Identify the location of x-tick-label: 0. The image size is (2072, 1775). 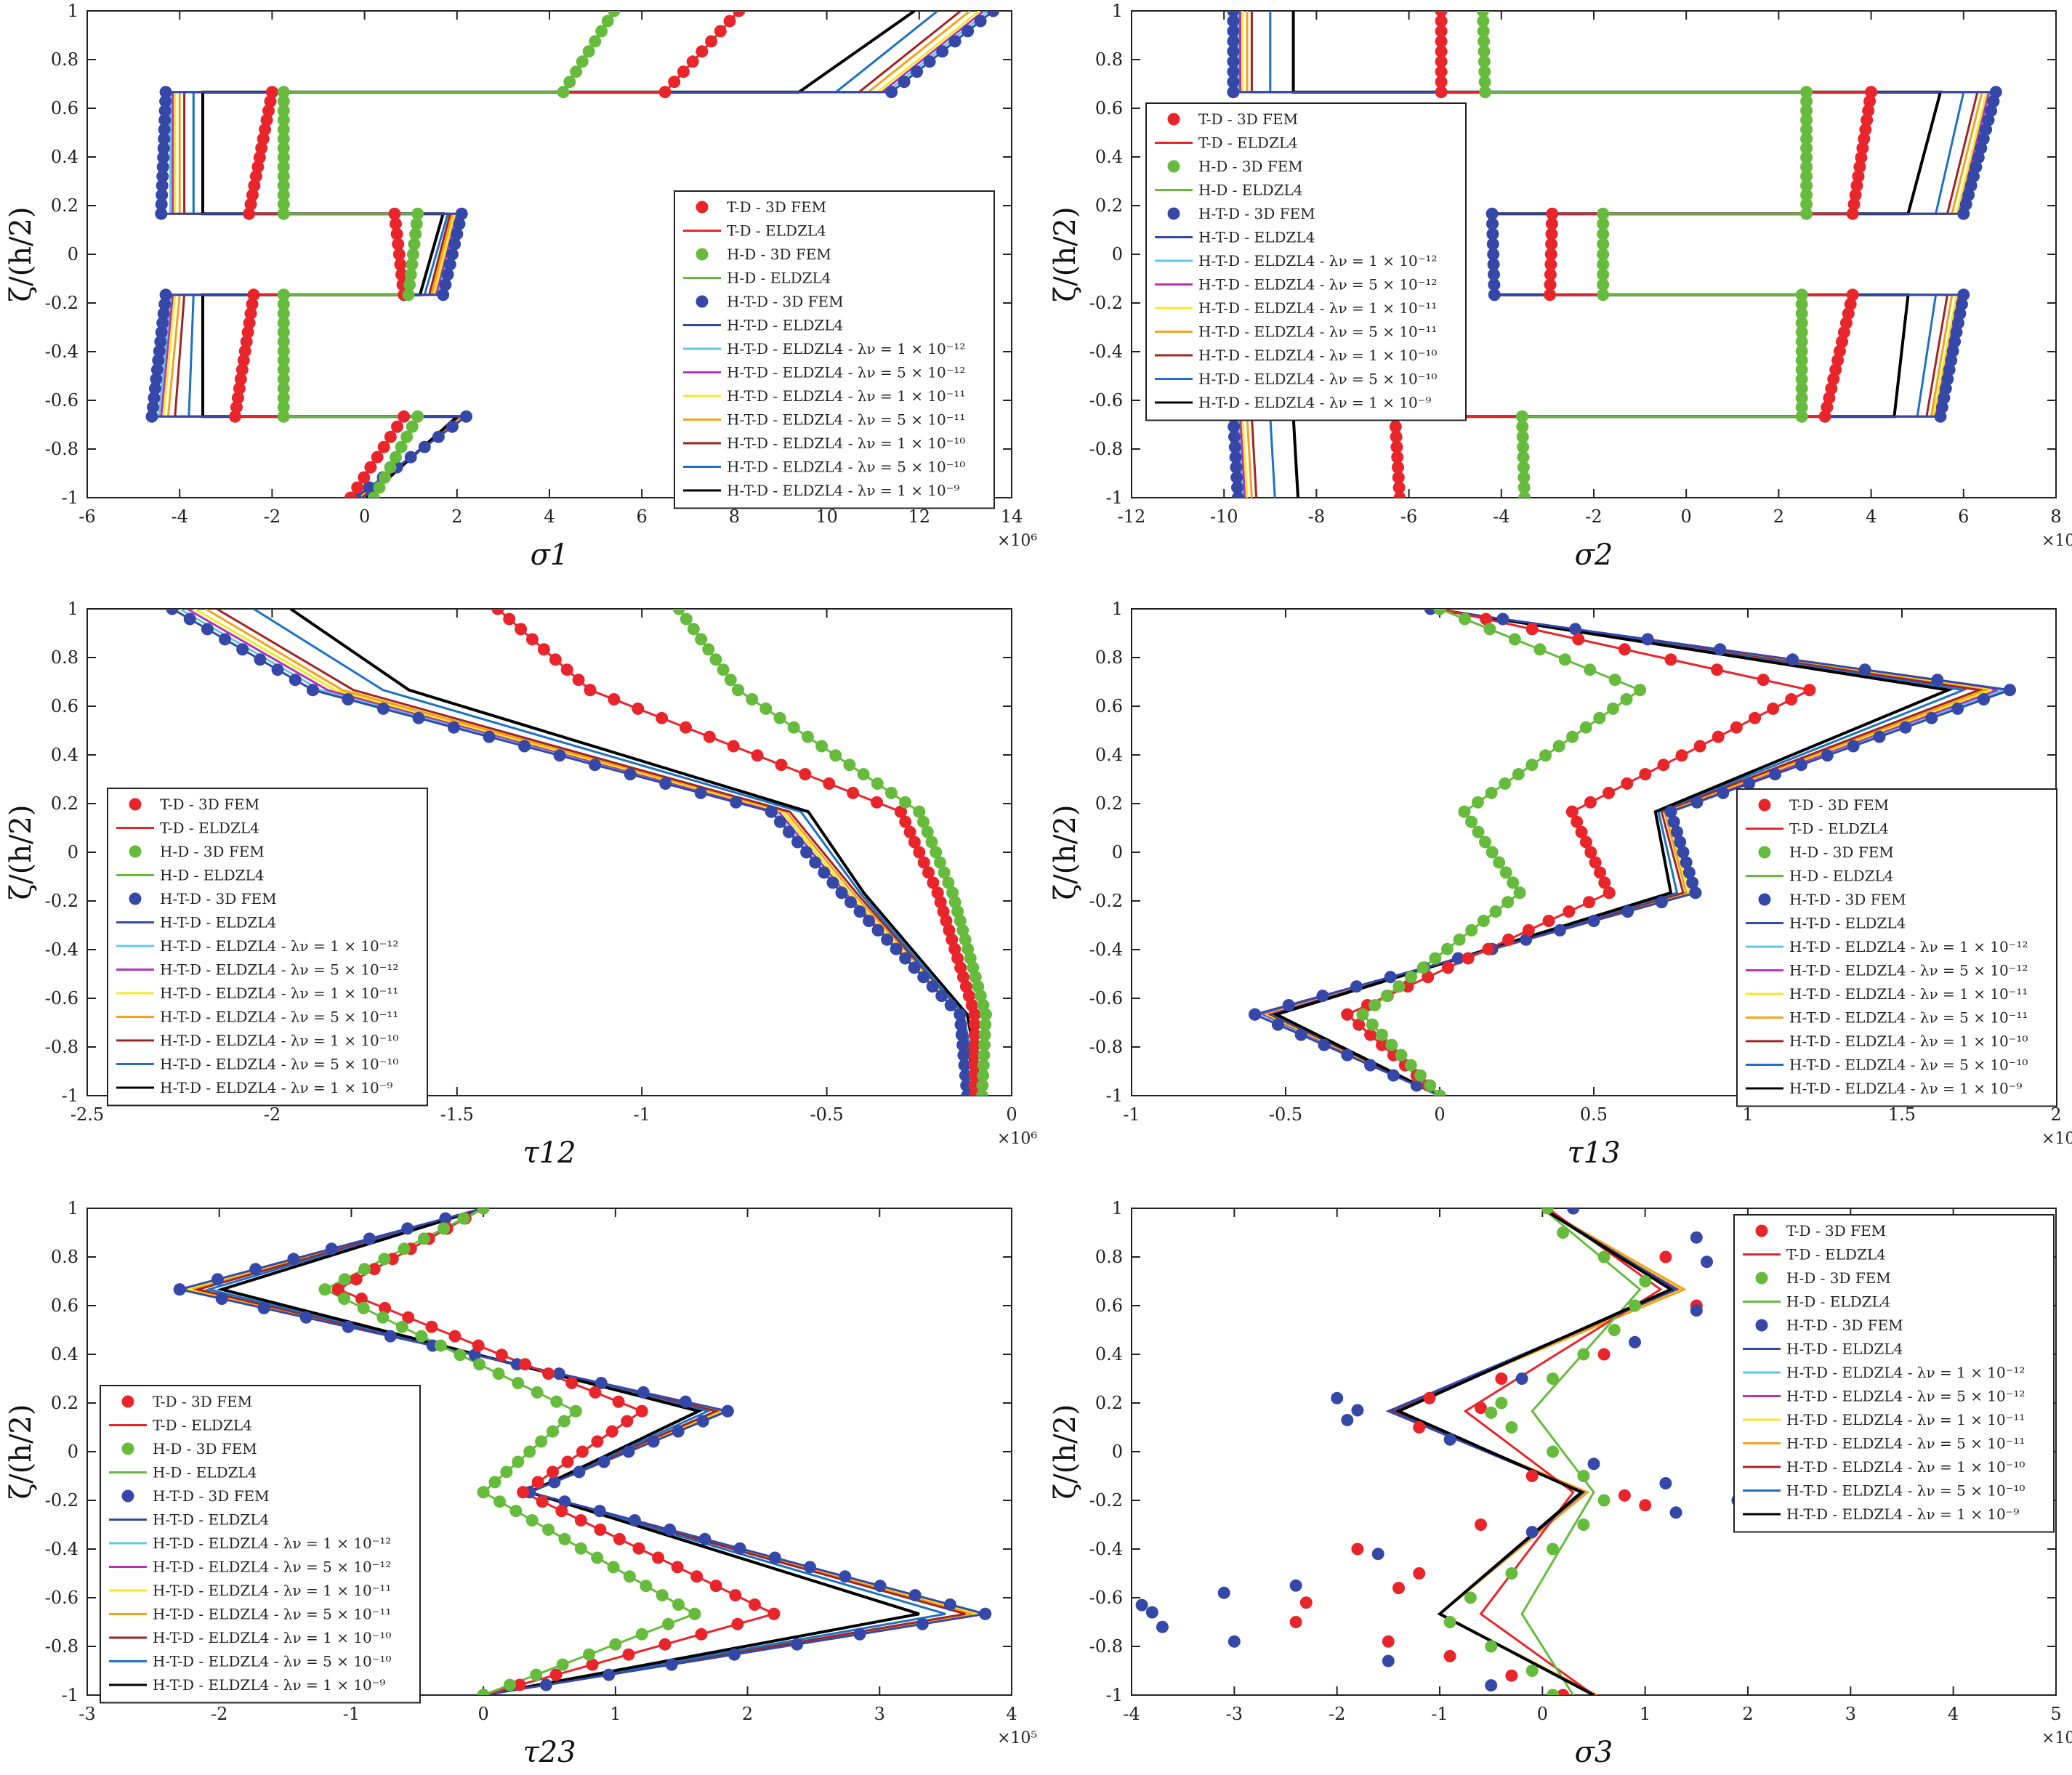
(1011, 1114).